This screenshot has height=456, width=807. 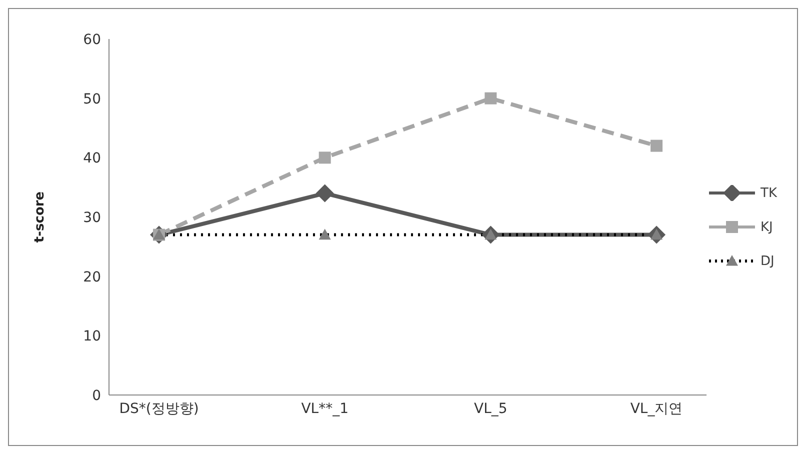 I want to click on y-tick-label: 40, so click(x=92, y=158).